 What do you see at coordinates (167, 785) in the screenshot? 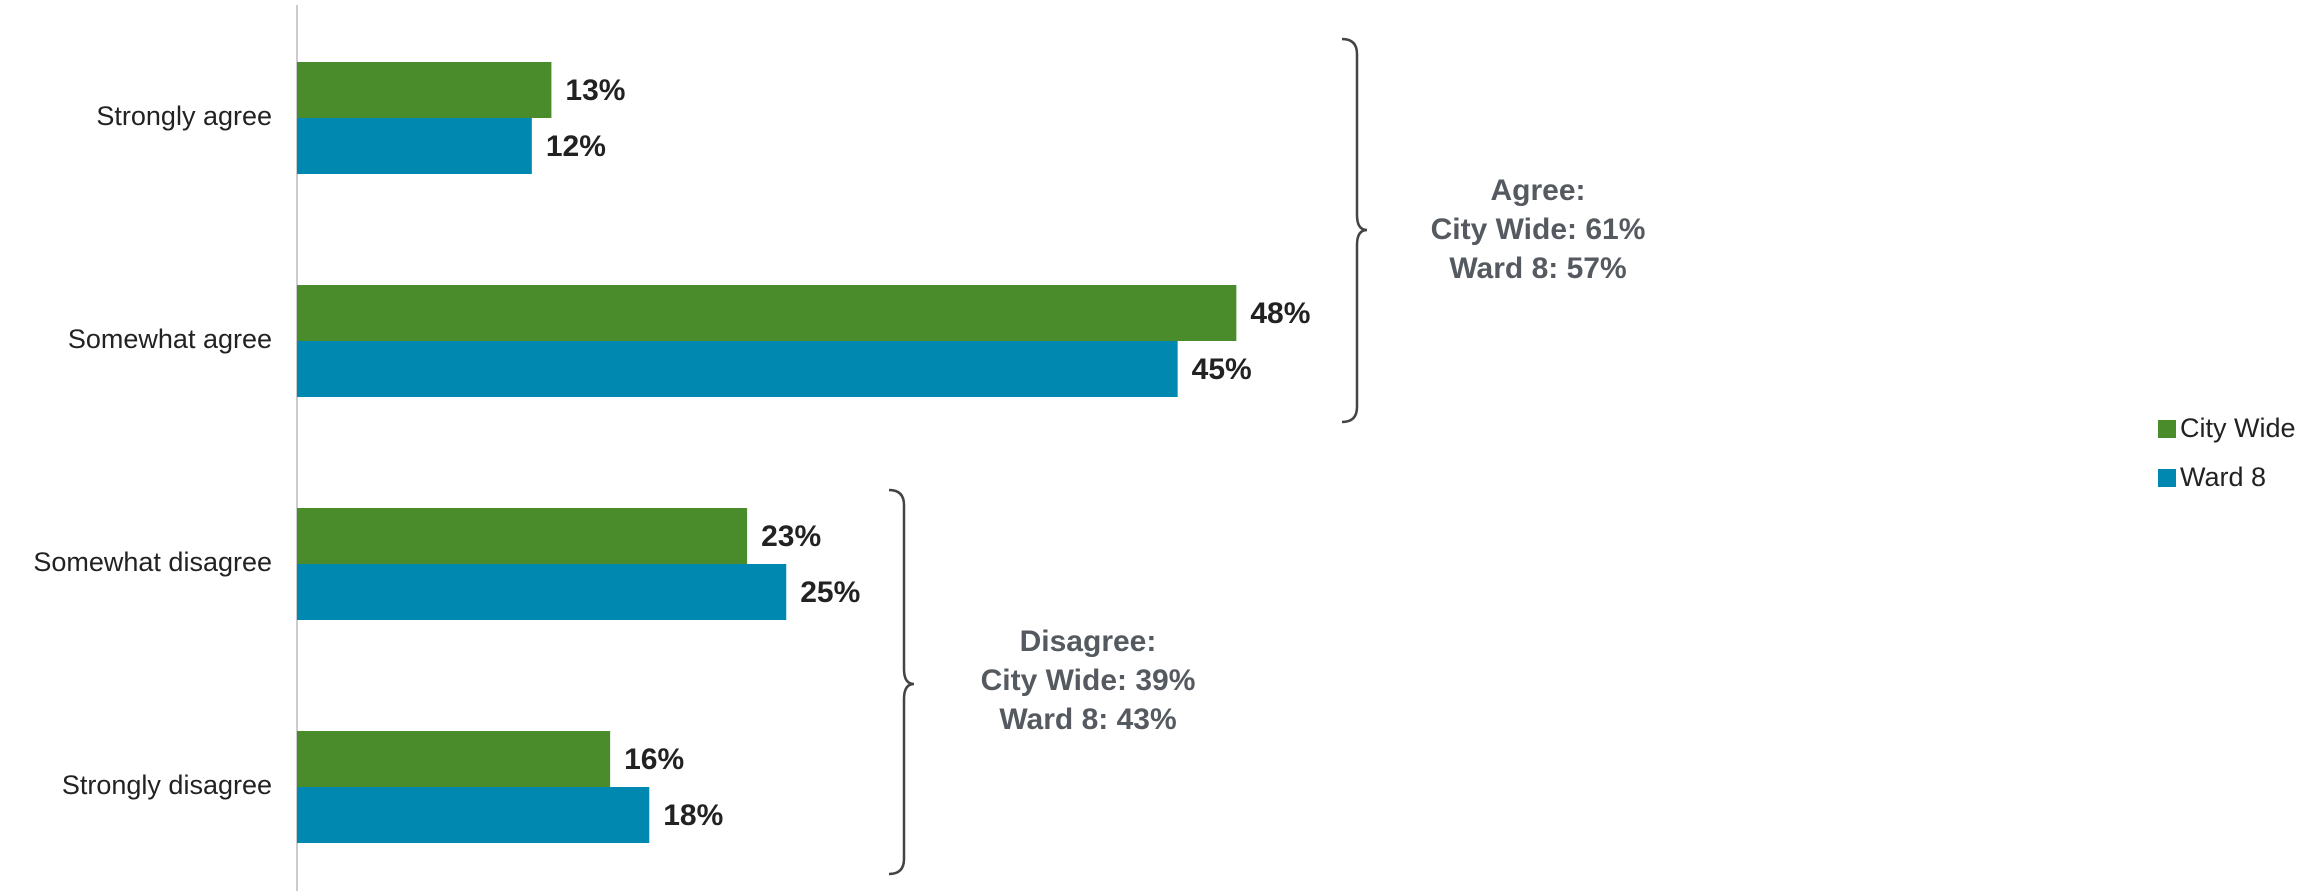
I see `category-label: Strongly disagree` at bounding box center [167, 785].